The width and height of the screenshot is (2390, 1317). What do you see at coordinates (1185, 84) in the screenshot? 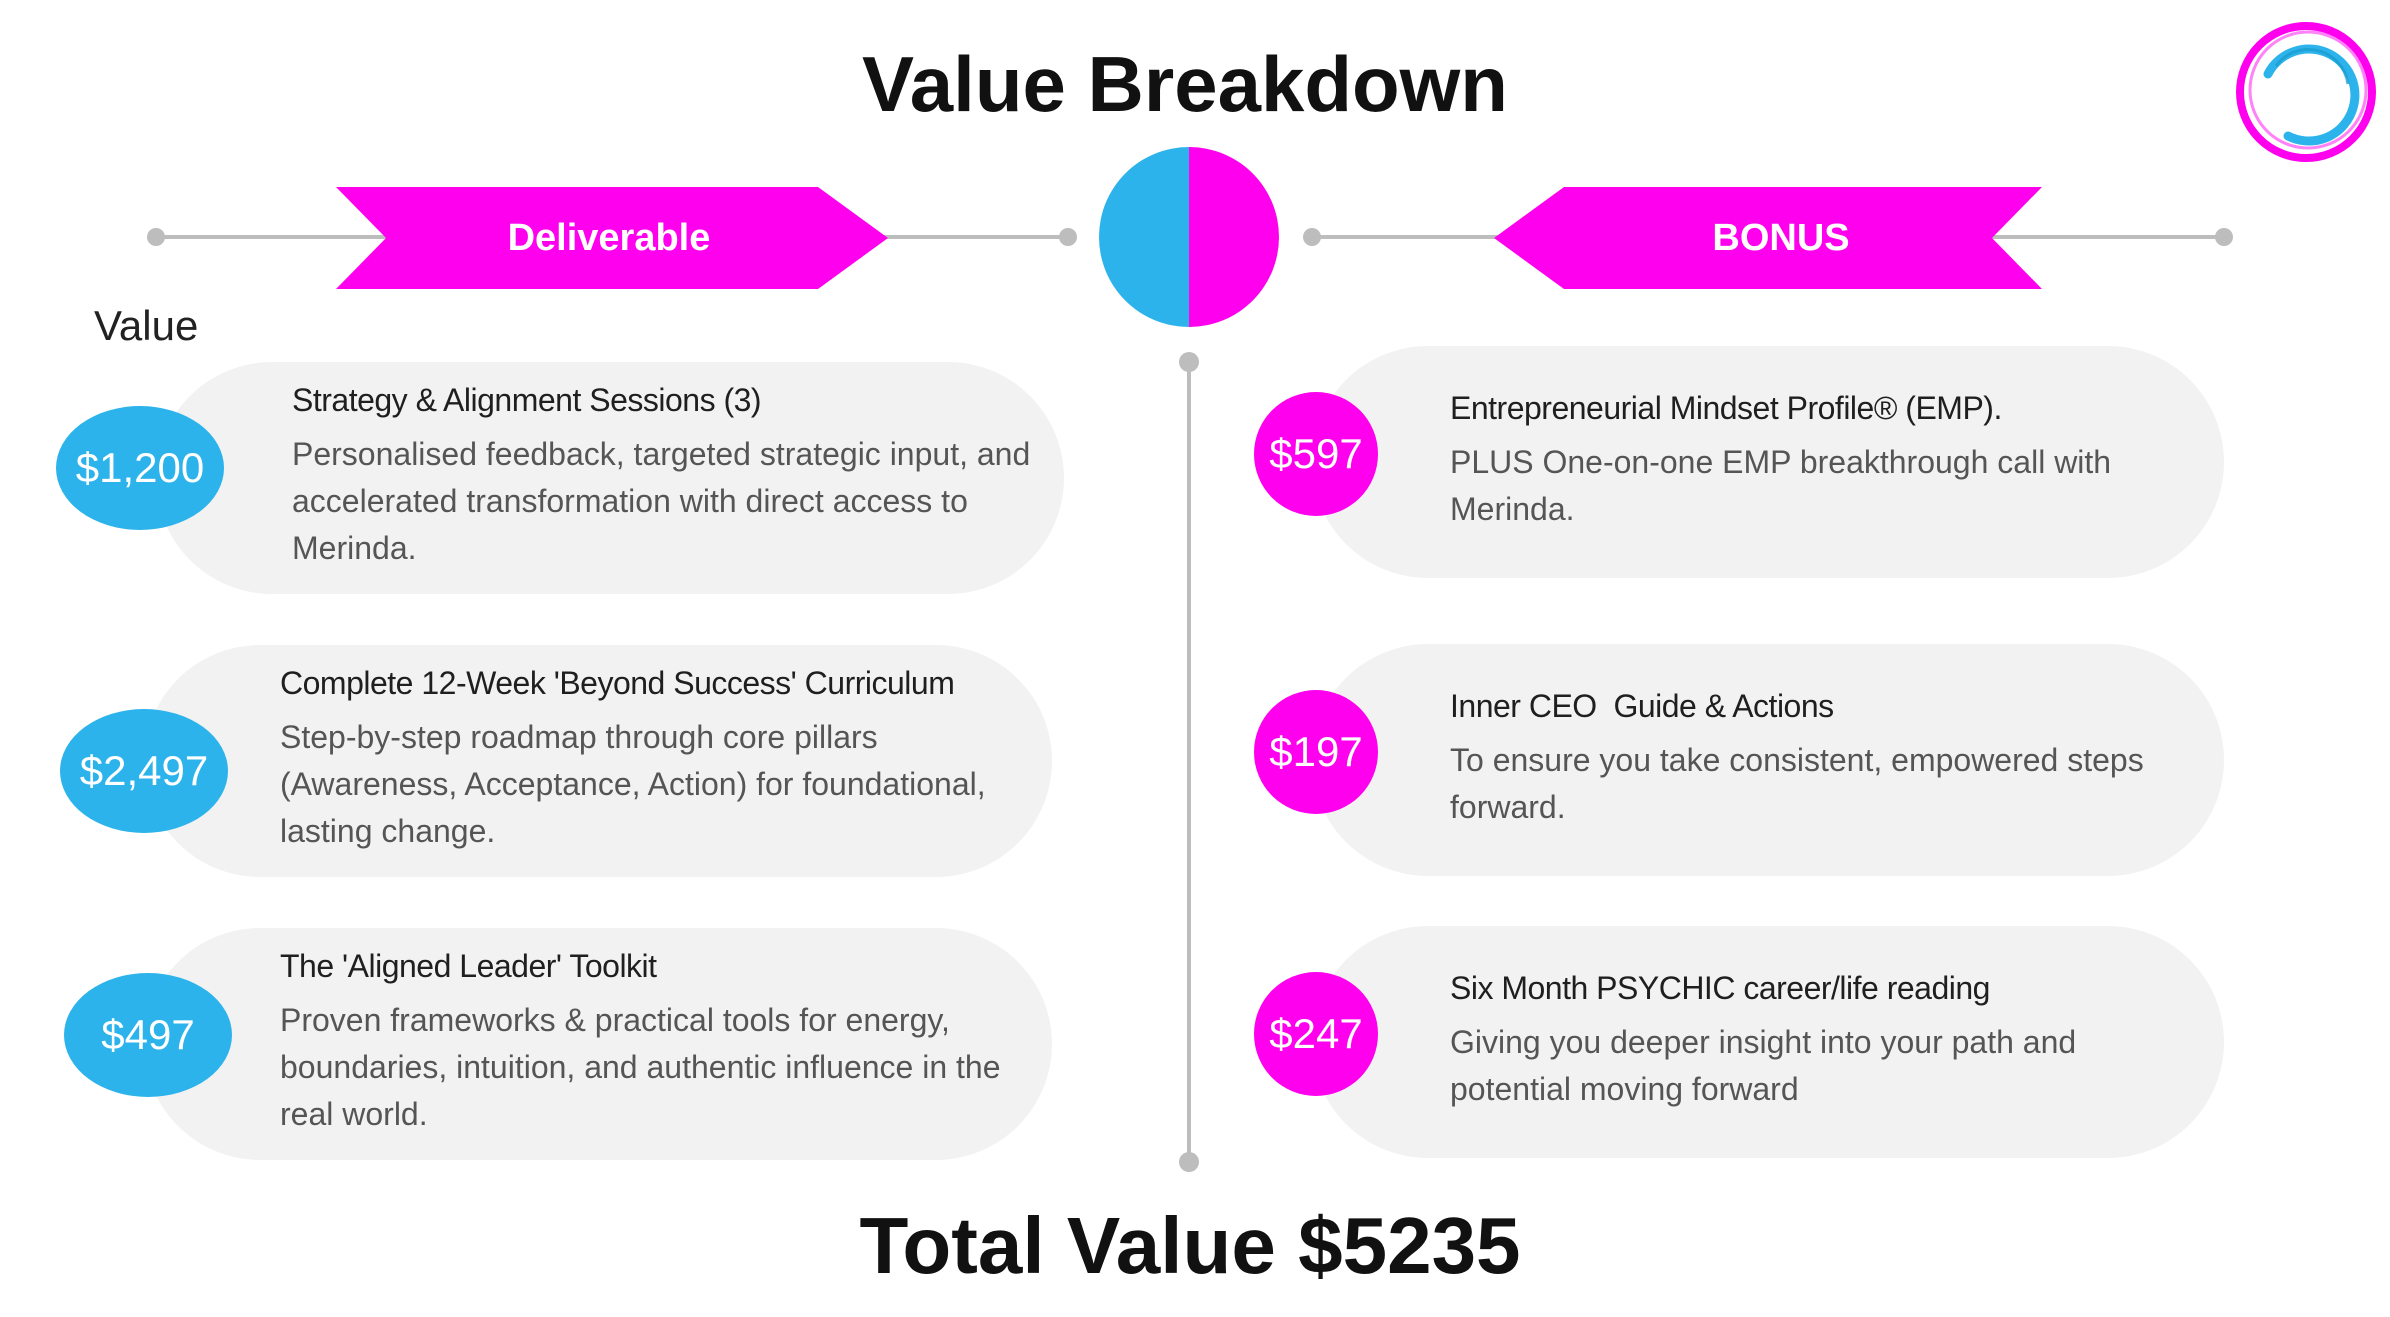
I see `page-title: Value Breakdown` at bounding box center [1185, 84].